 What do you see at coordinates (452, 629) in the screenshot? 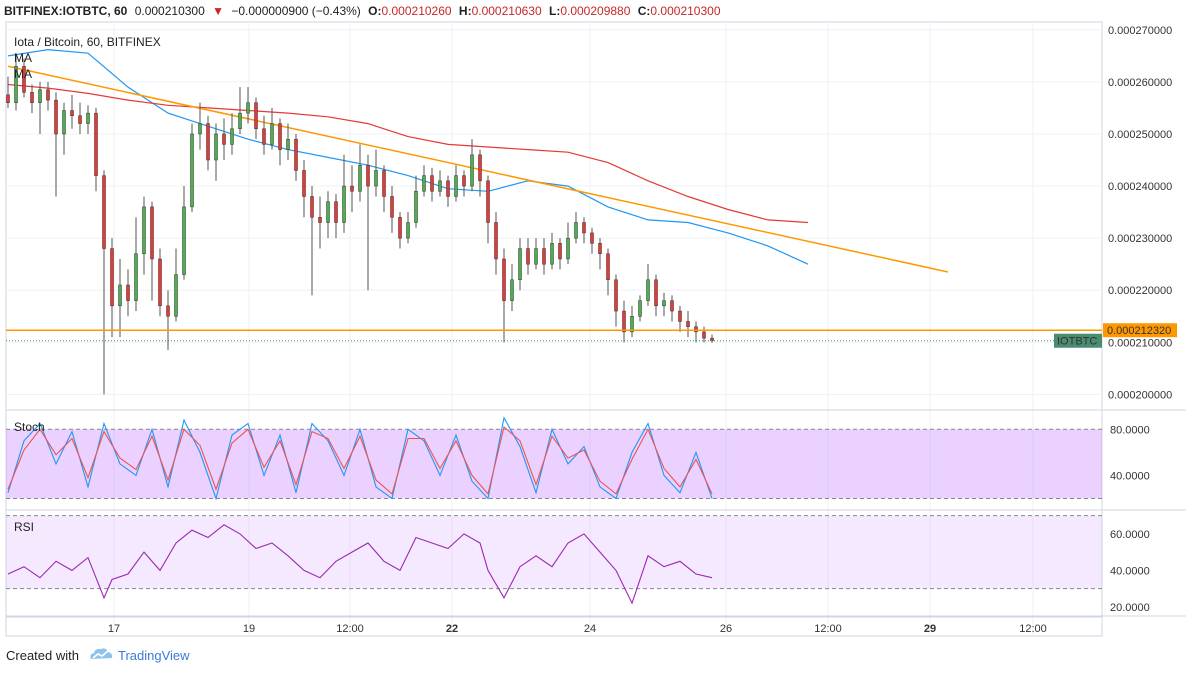
I see `time-tick-label: 22` at bounding box center [452, 629].